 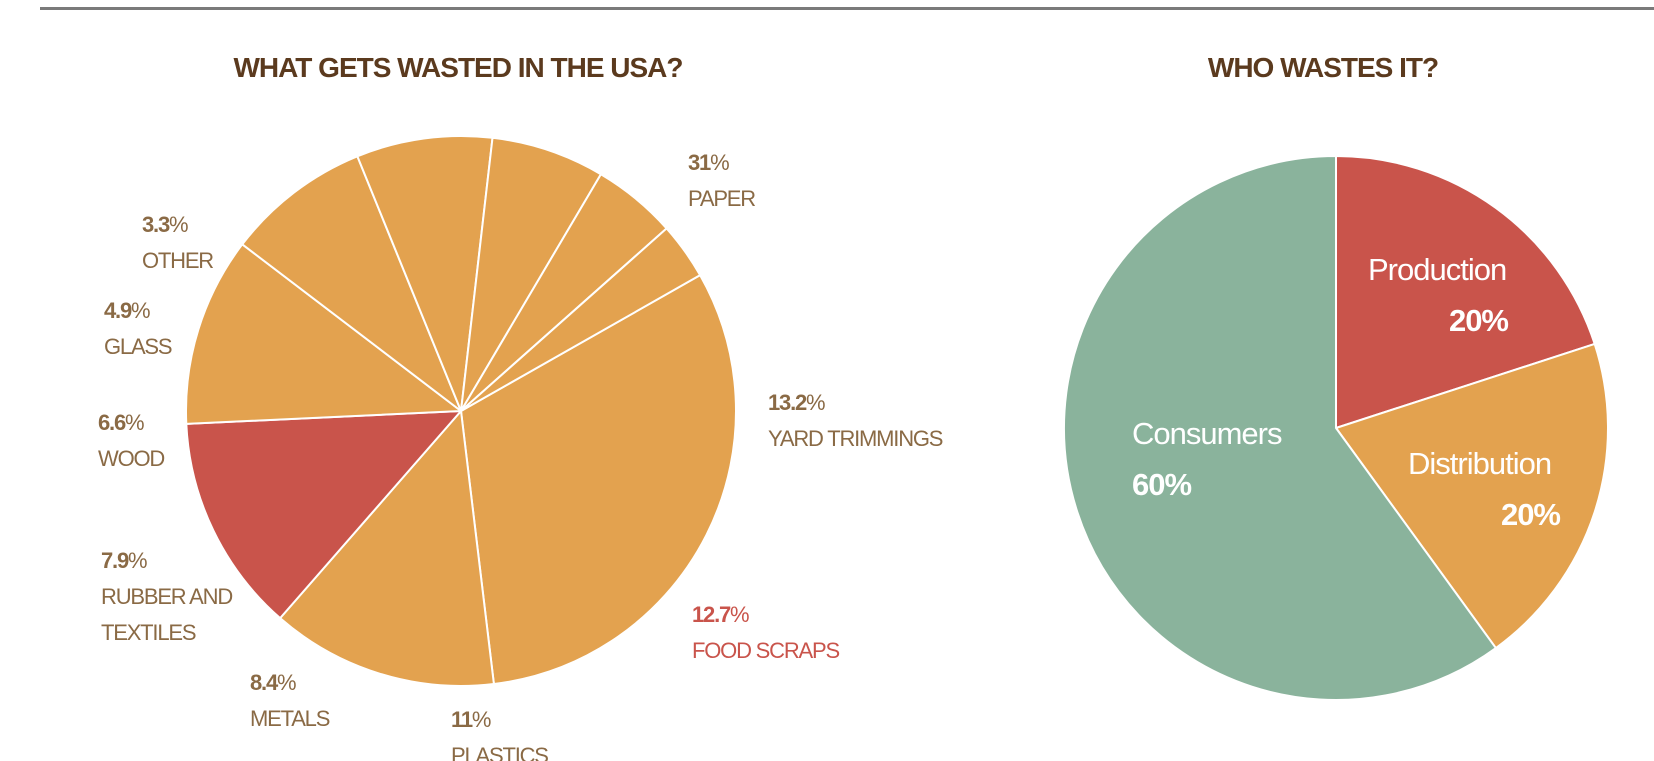 What do you see at coordinates (323, 515) in the screenshot?
I see `materials-slice-food-scraps` at bounding box center [323, 515].